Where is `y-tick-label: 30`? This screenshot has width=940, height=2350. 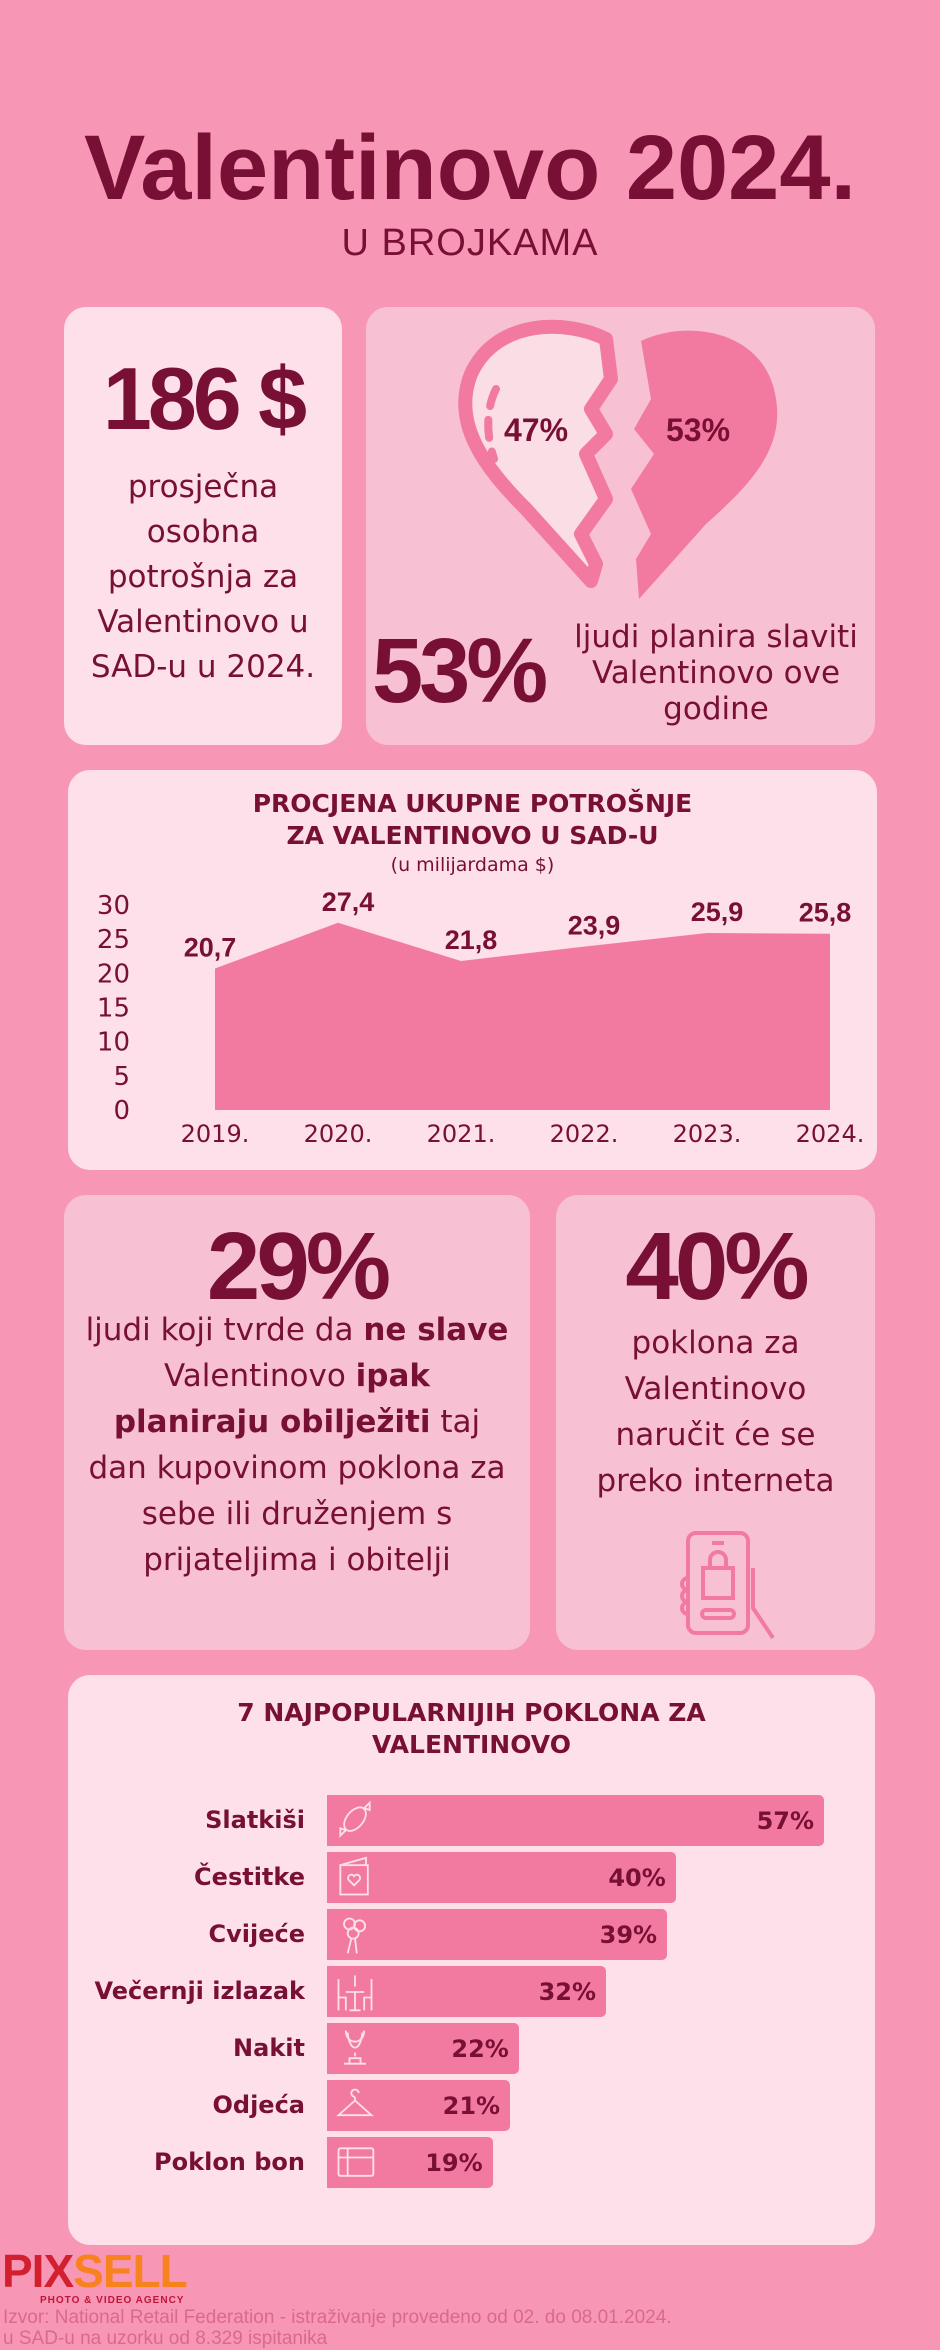 y-tick-label: 30 is located at coordinates (113, 906).